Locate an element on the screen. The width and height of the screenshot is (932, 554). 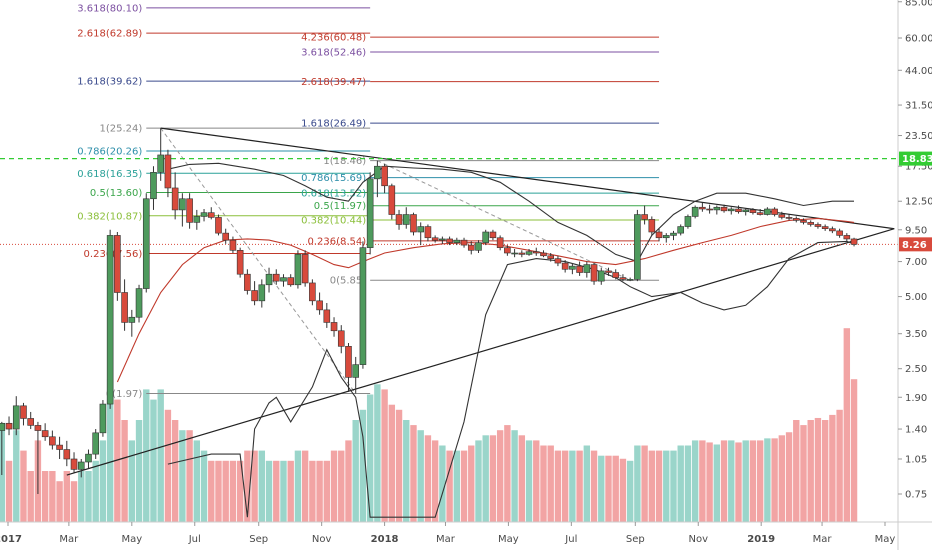
fib-level-label: 0.236(8.54) is located at coordinates (336, 241).